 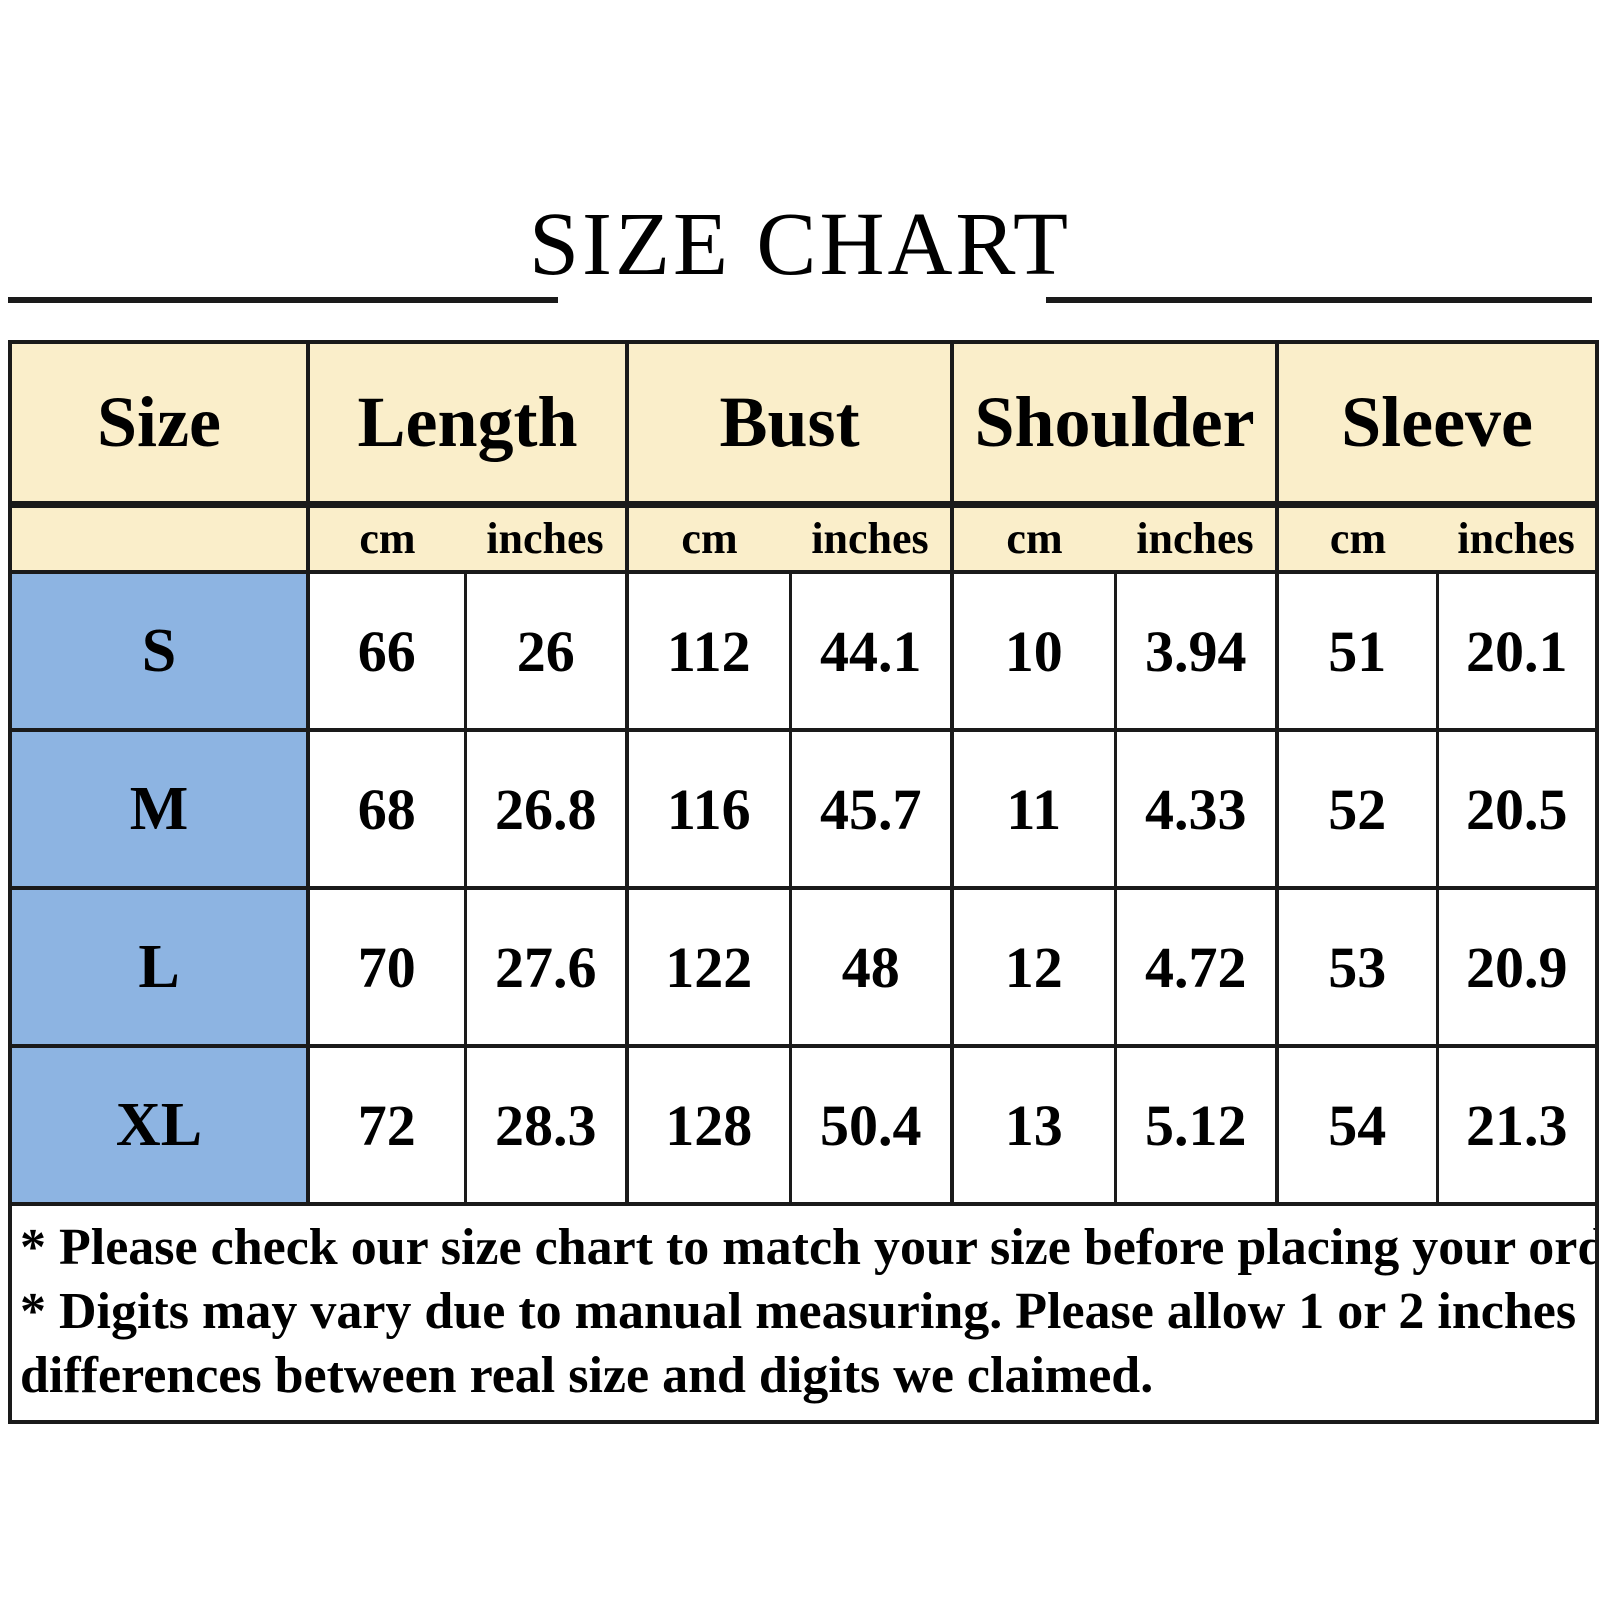 What do you see at coordinates (1033, 966) in the screenshot?
I see `cell-l-shoulder-cm: 12` at bounding box center [1033, 966].